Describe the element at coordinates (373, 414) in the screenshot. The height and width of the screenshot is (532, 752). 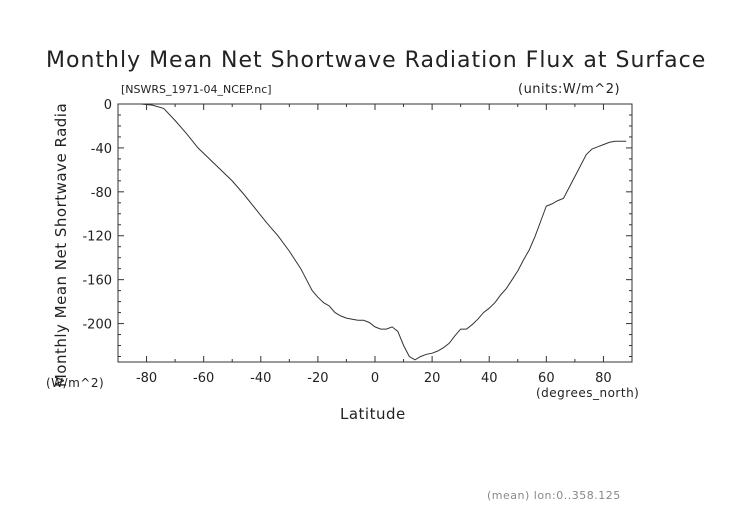
I see `x-axis-label: Latitude` at that location.